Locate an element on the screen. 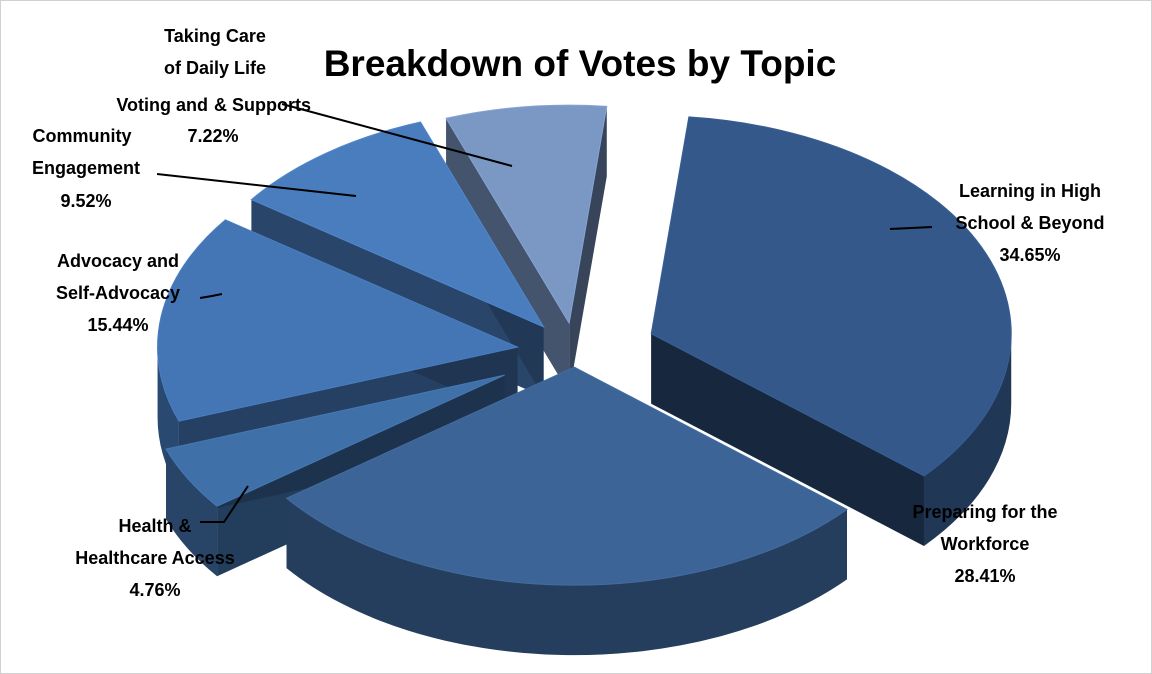 The width and height of the screenshot is (1152, 674). slice-value-label: 15.44% is located at coordinates (117, 325).